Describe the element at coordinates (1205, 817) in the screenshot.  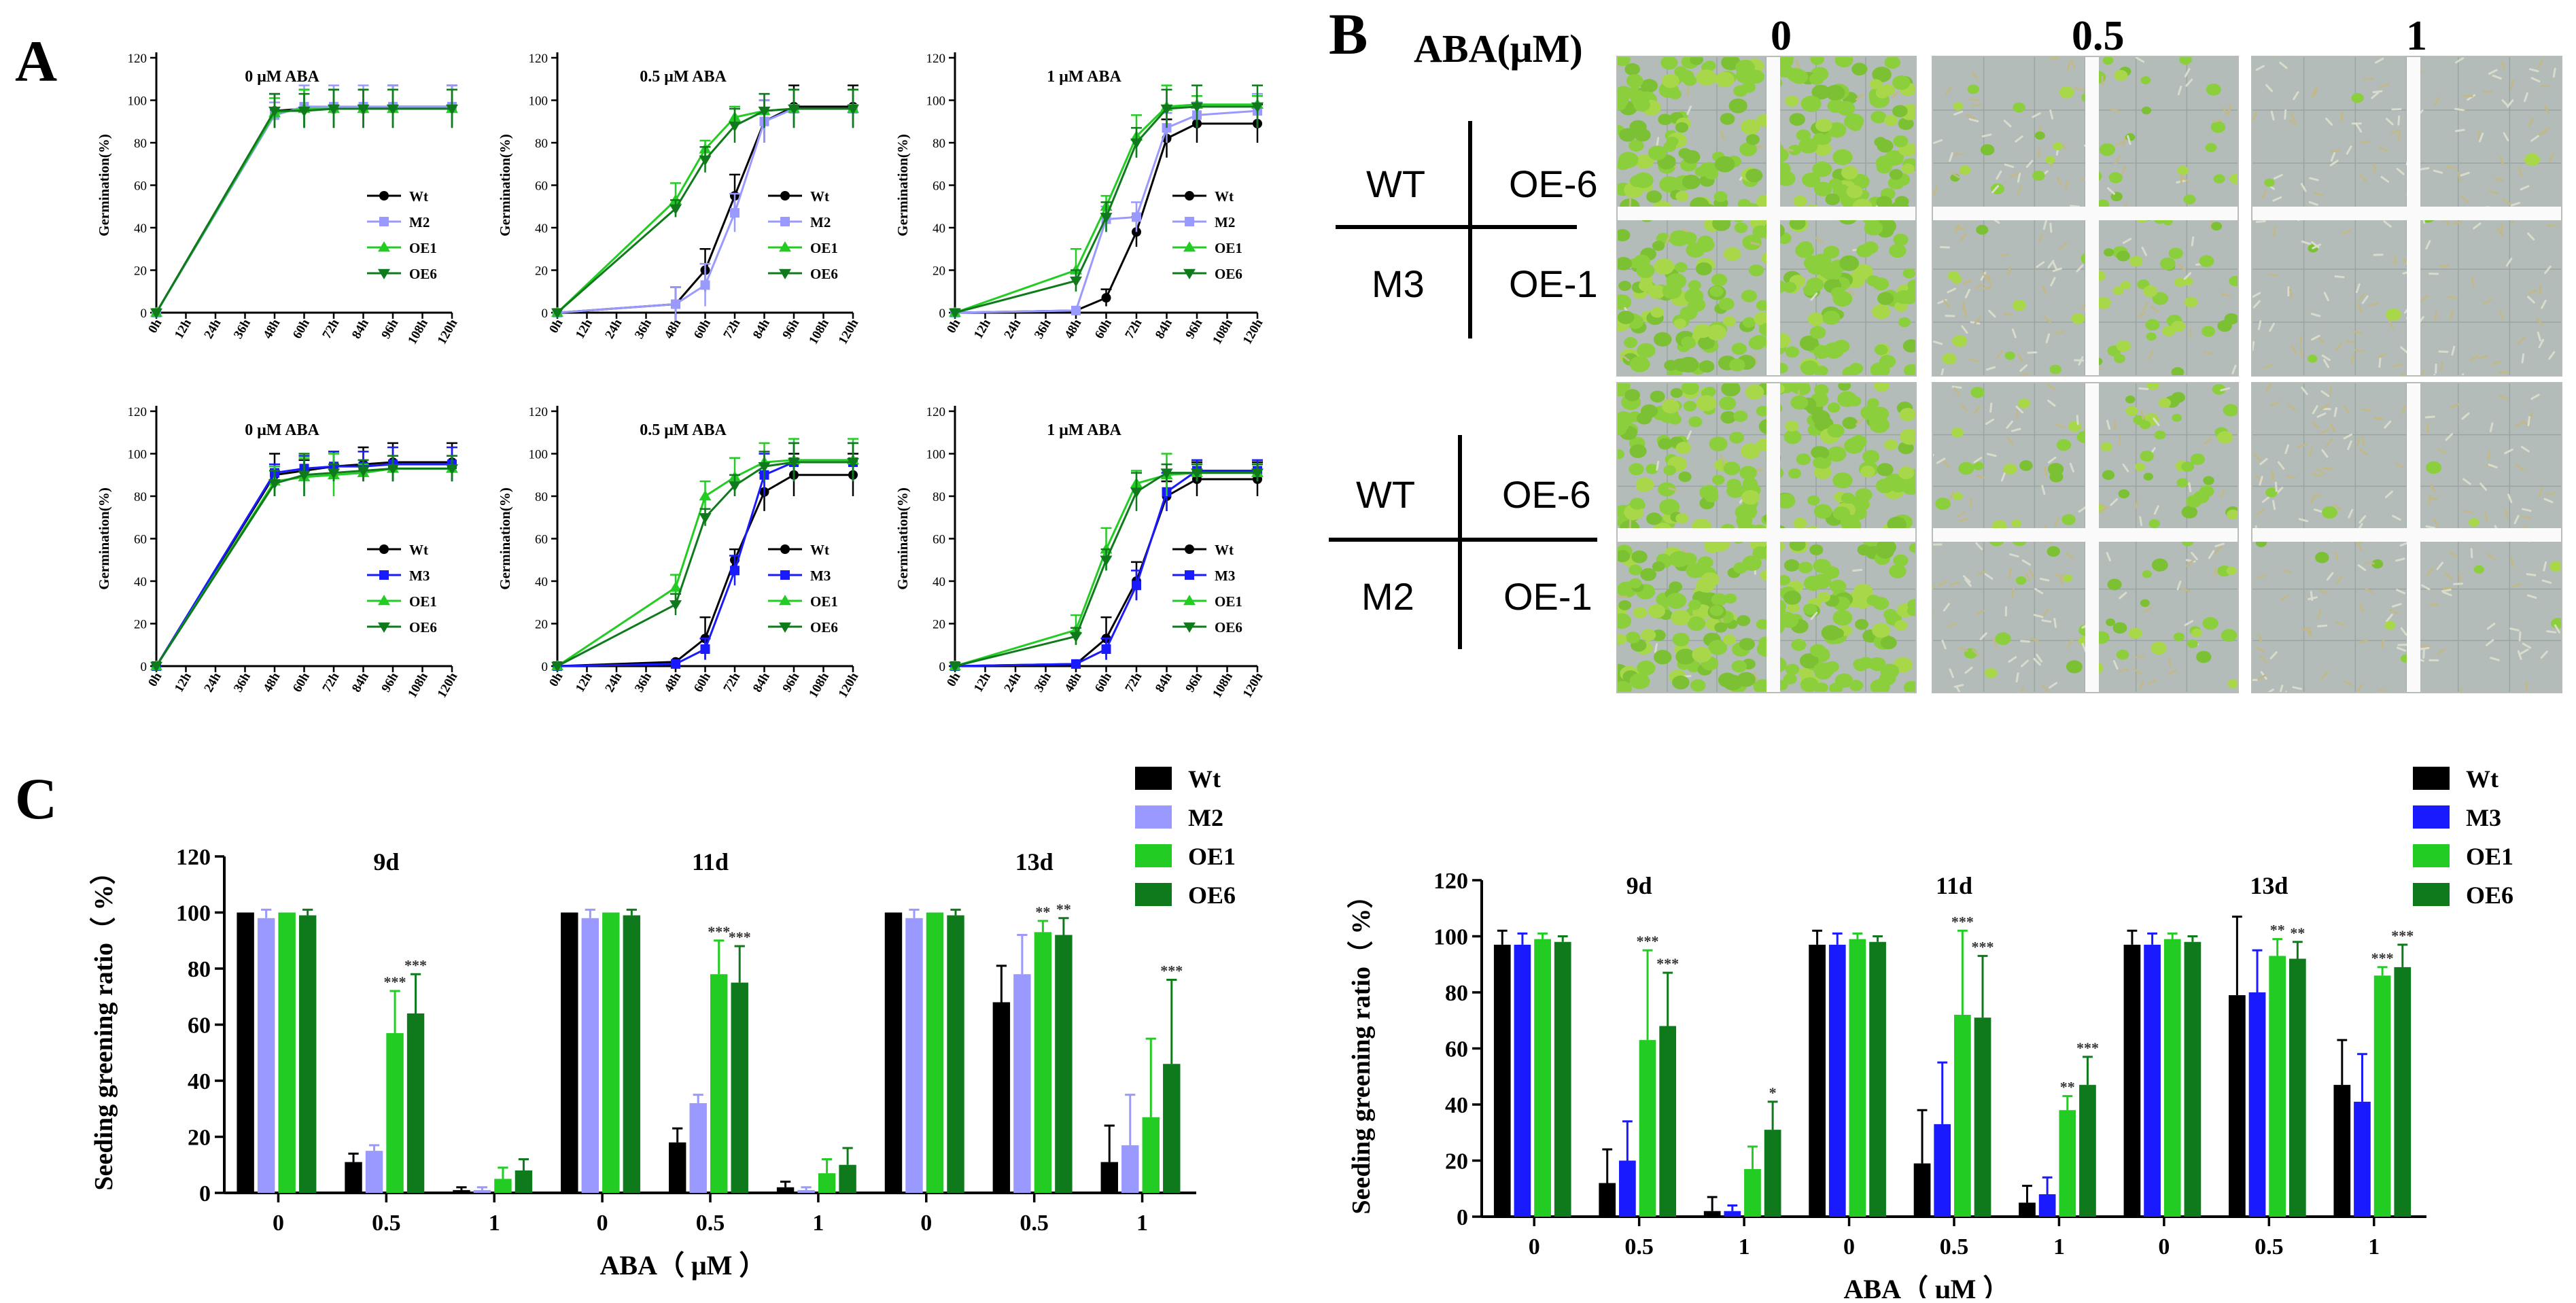
I see `legend-label: M2` at that location.